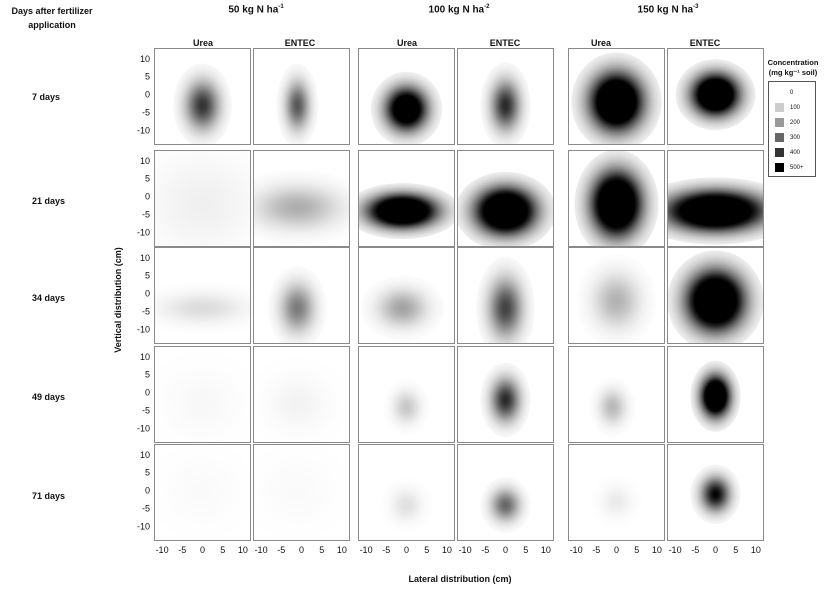 The height and width of the screenshot is (589, 826). Describe the element at coordinates (793, 72) in the screenshot. I see `legend-title-line-2: (mg kg⁻¹ soil)` at that location.